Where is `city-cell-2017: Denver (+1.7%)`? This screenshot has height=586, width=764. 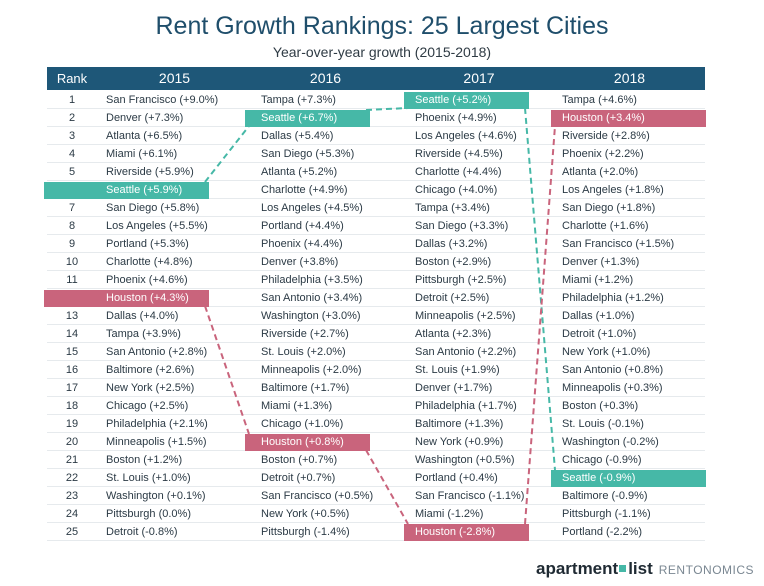 city-cell-2017: Denver (+1.7%) is located at coordinates (454, 388).